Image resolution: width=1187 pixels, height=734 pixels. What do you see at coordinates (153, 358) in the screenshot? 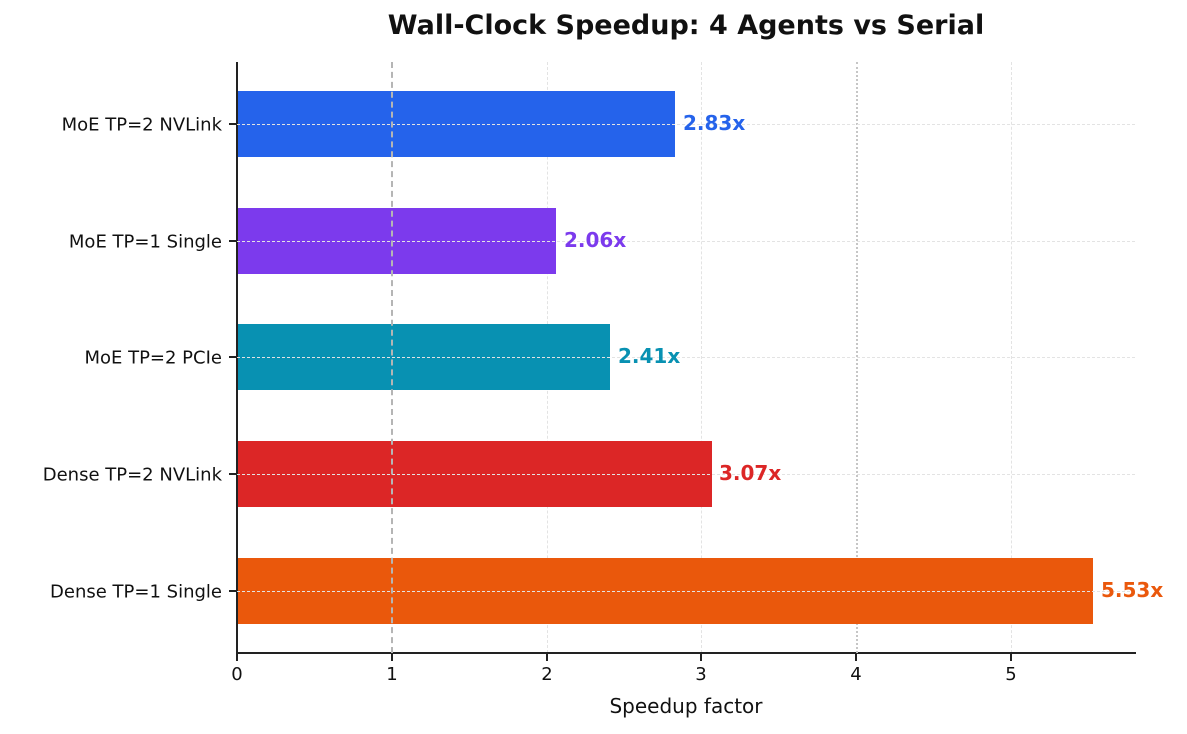
I see `y-tick-label: MoE TP=2 PCIe` at bounding box center [153, 358].